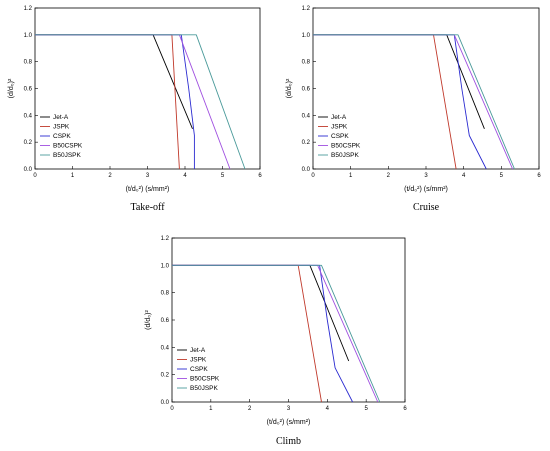 This screenshot has height=451, width=550. Describe the element at coordinates (147, 207) in the screenshot. I see `panel-caption: Take-off` at that location.